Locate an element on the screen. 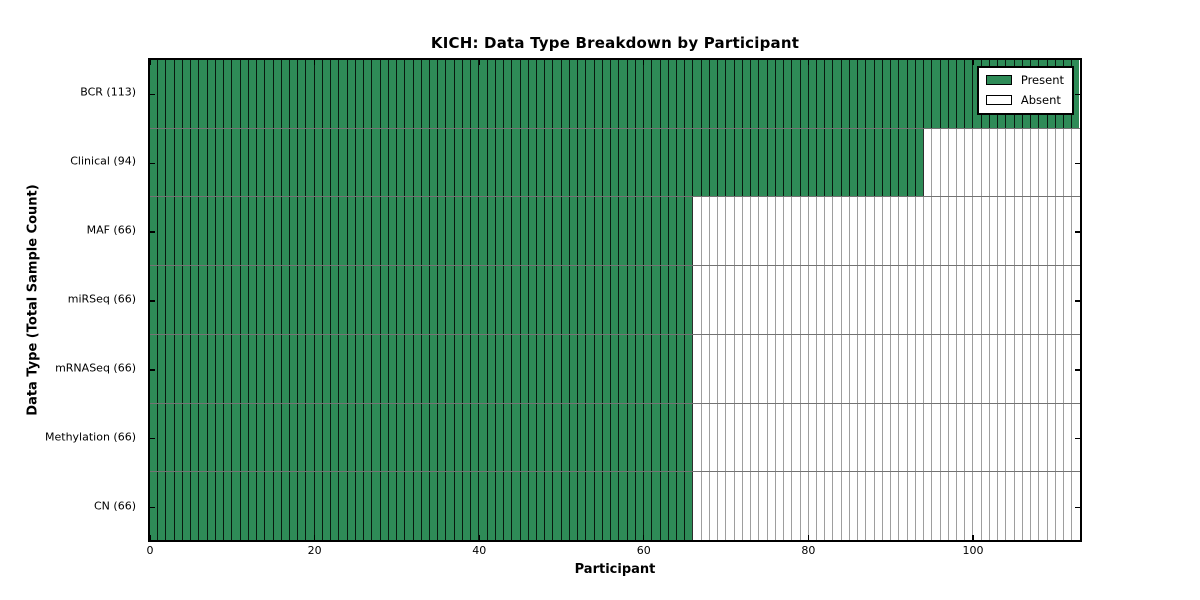  x-tick-label: 100 is located at coordinates (973, 550).